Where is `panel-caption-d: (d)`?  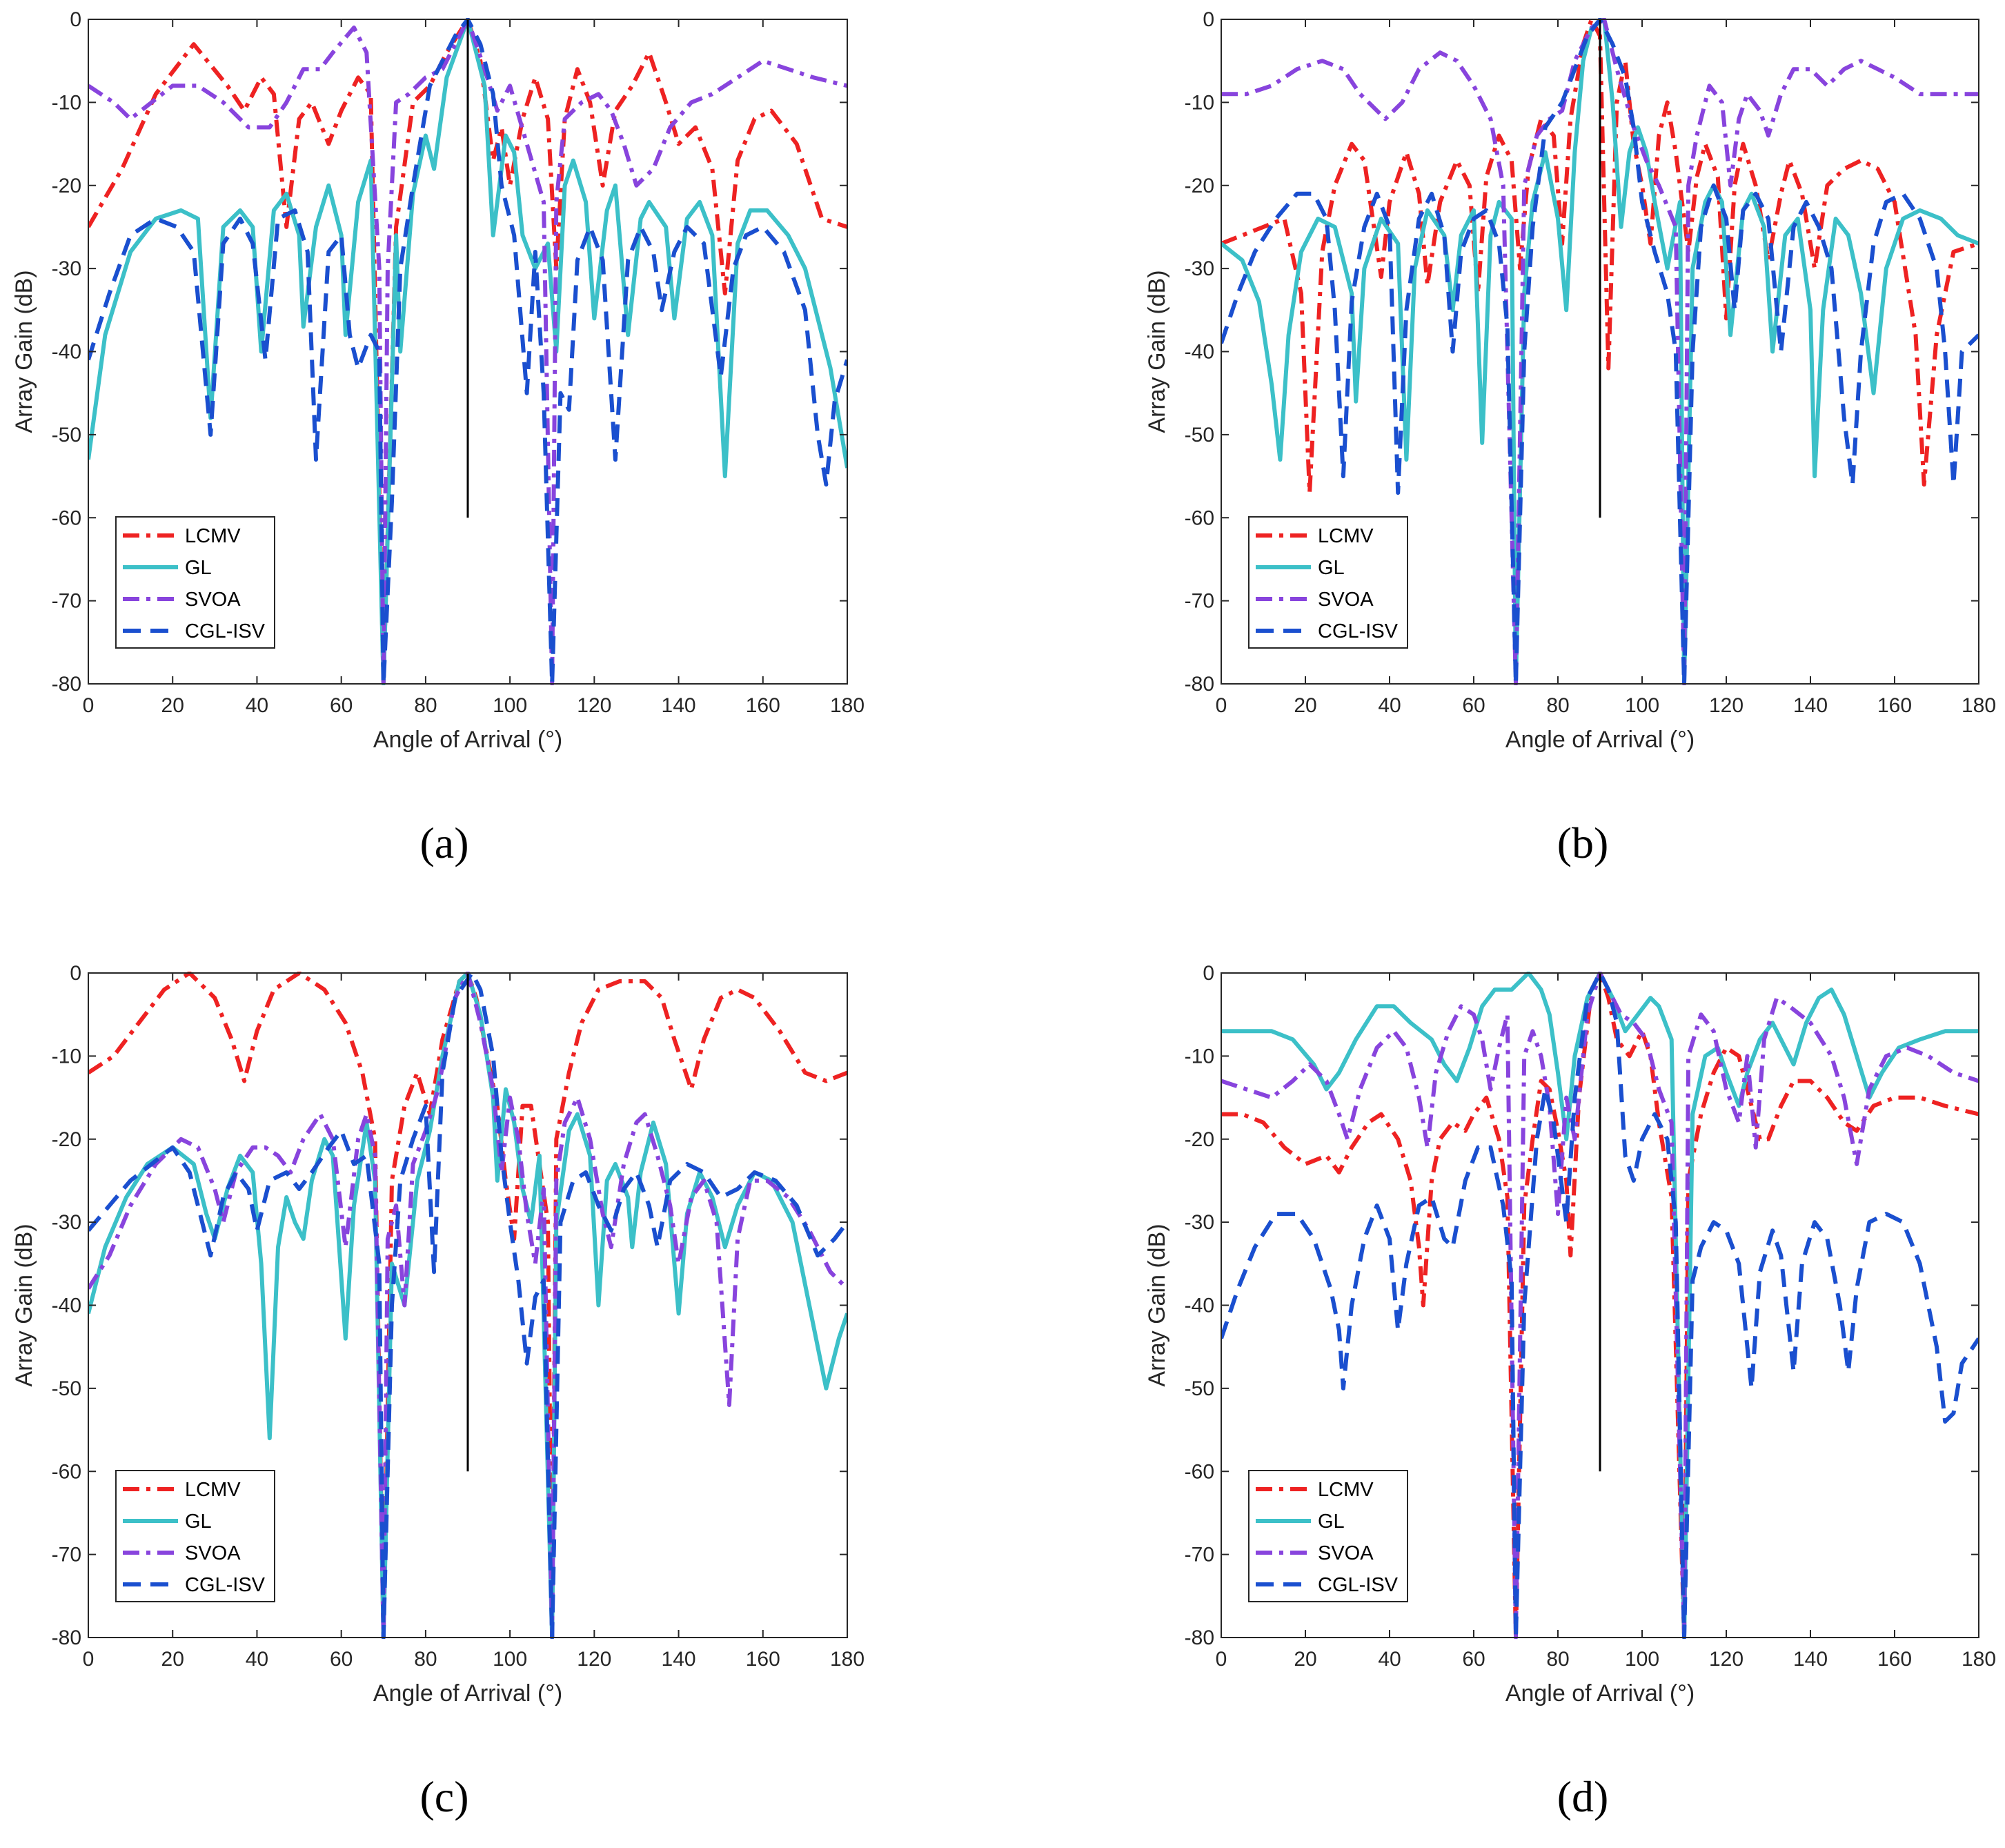
panel-caption-d: (d) is located at coordinates (1583, 1797).